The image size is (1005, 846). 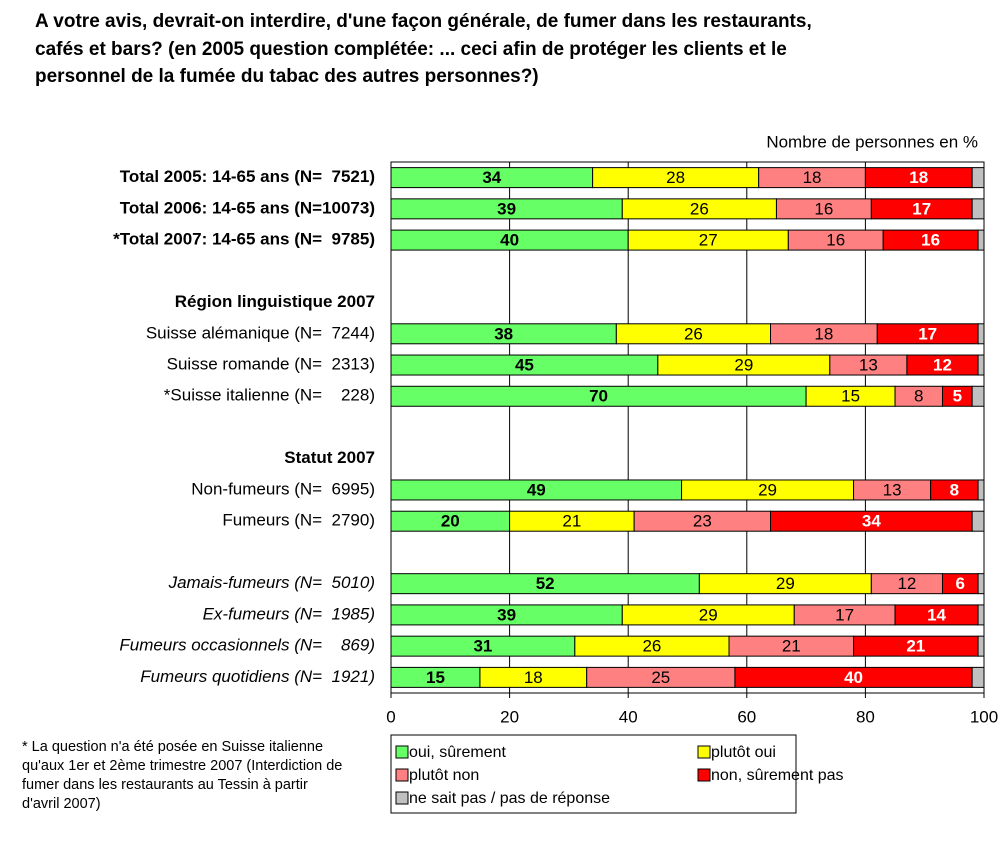 What do you see at coordinates (524, 365) in the screenshot?
I see `data-label: 45` at bounding box center [524, 365].